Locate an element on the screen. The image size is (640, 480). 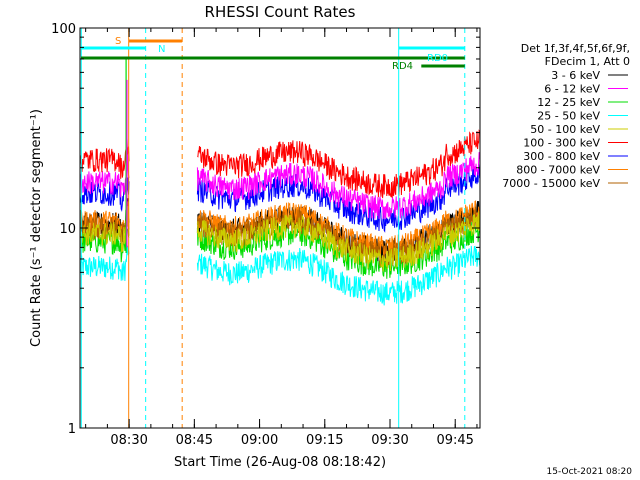
annotation-RD4: RD4 is located at coordinates (402, 66).